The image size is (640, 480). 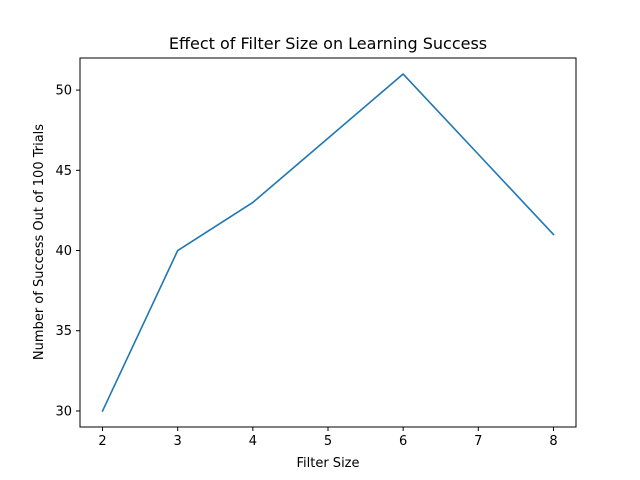 I want to click on y-axis-ticks: 30 35 40 45 50, so click(x=67, y=251).